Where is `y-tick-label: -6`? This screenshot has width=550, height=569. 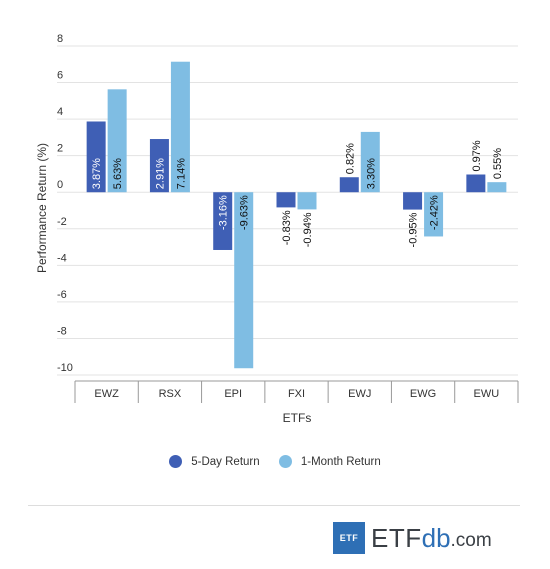 y-tick-label: -6 is located at coordinates (62, 295).